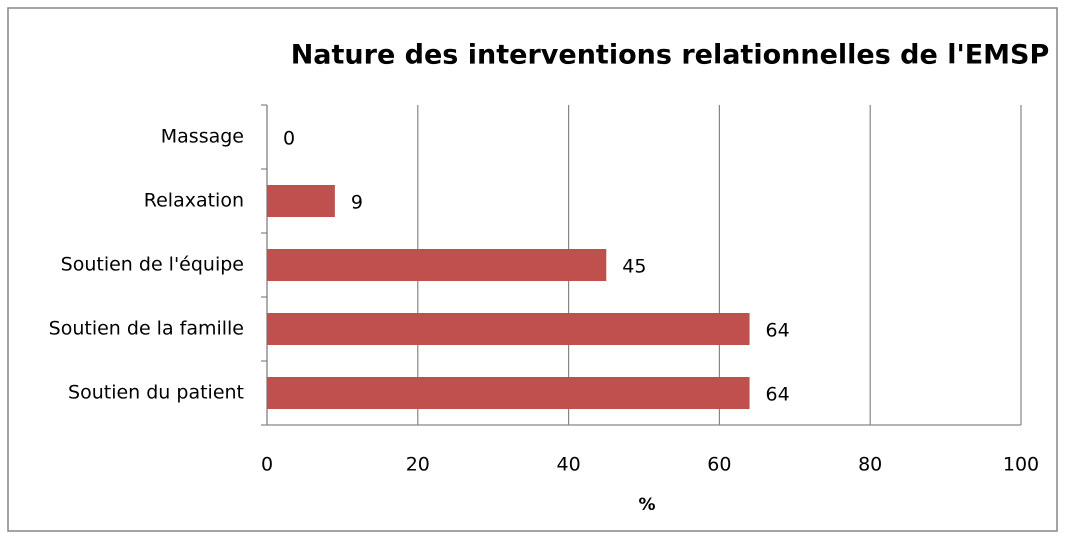  What do you see at coordinates (146, 329) in the screenshot?
I see `y-tick-label: Soutien de la famille` at bounding box center [146, 329].